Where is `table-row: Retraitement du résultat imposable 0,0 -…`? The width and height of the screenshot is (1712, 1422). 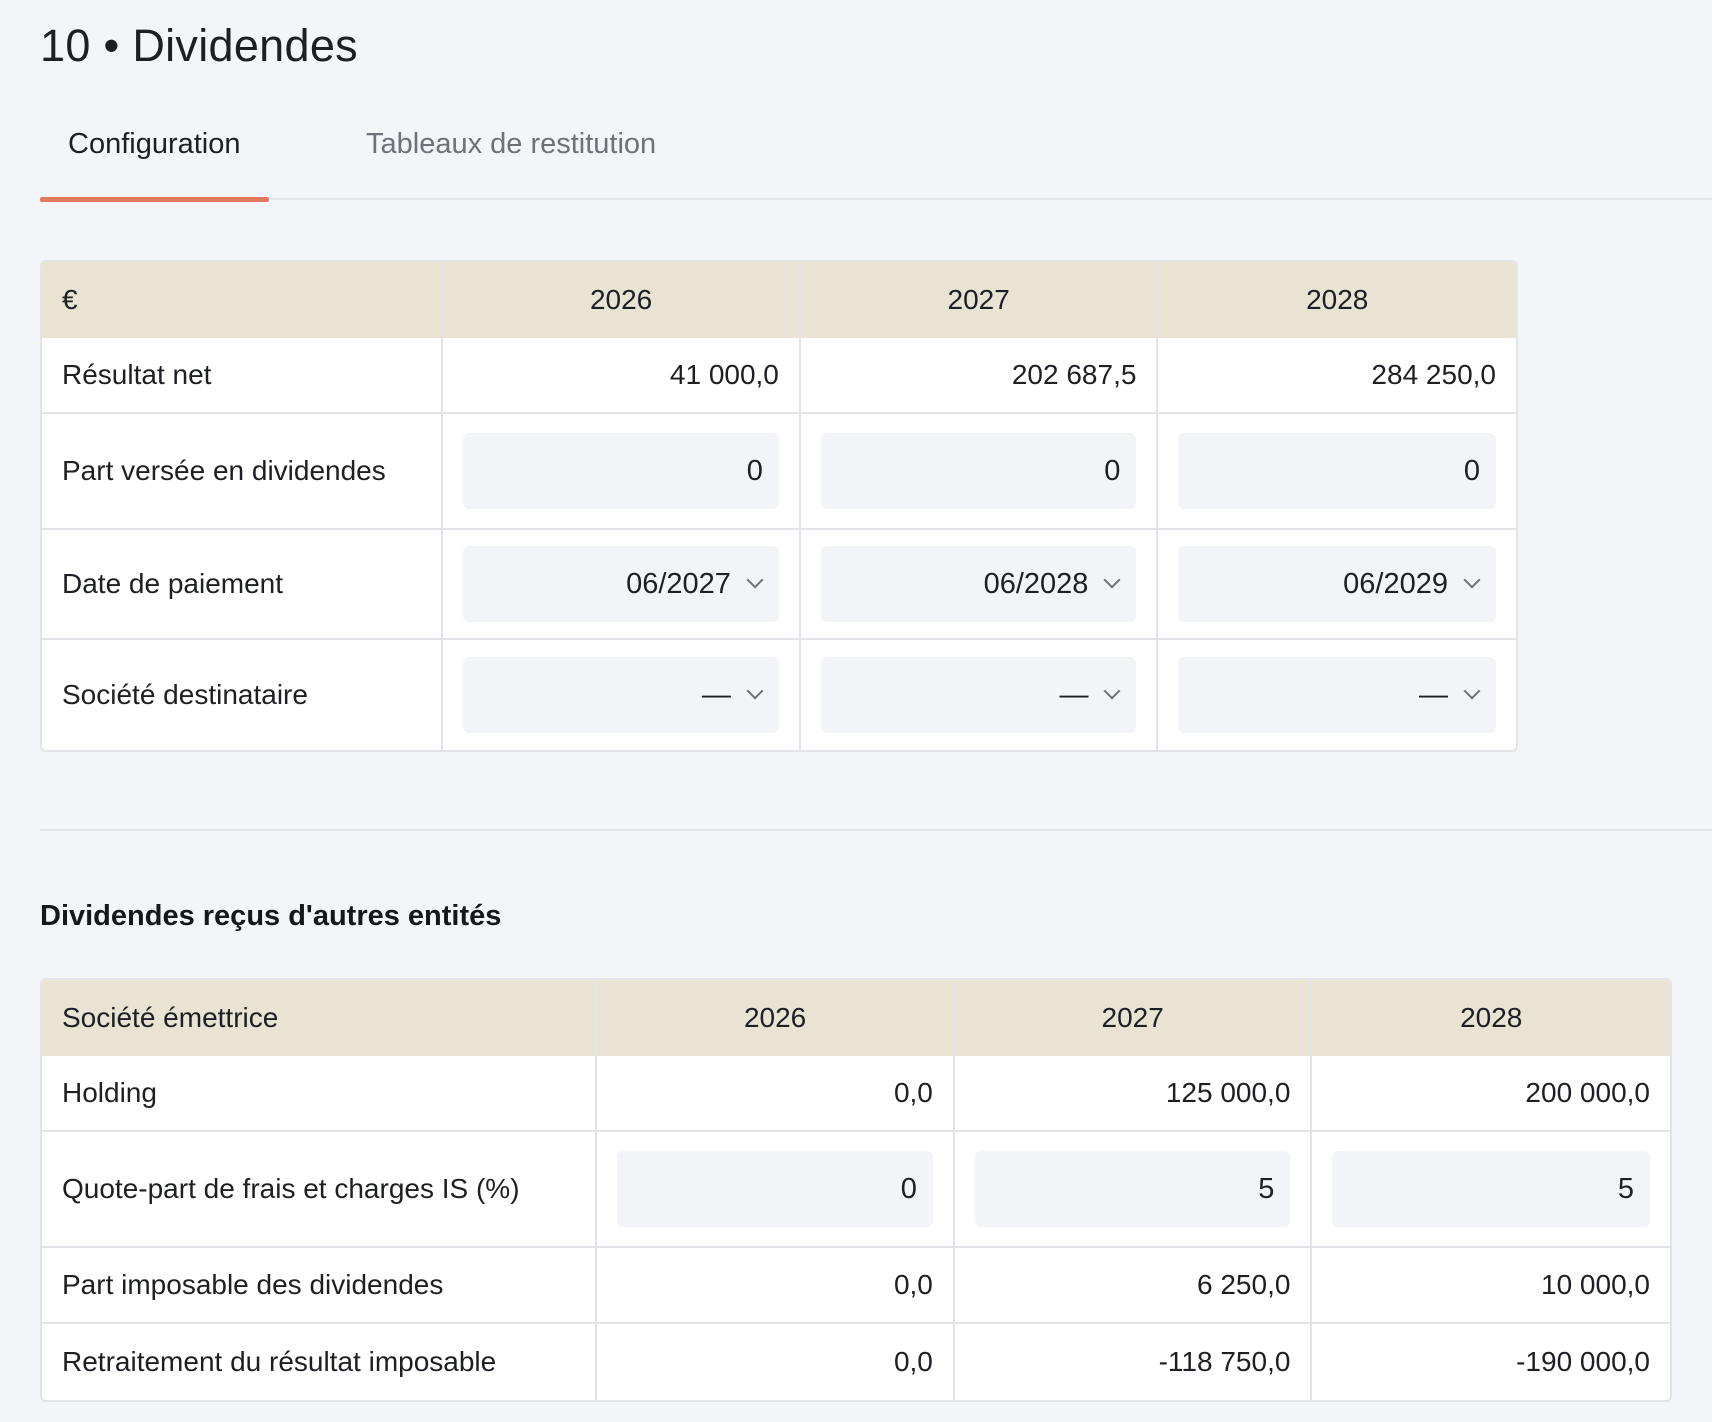
table-row: Retraitement du résultat imposable 0,0 -… is located at coordinates (856, 1362).